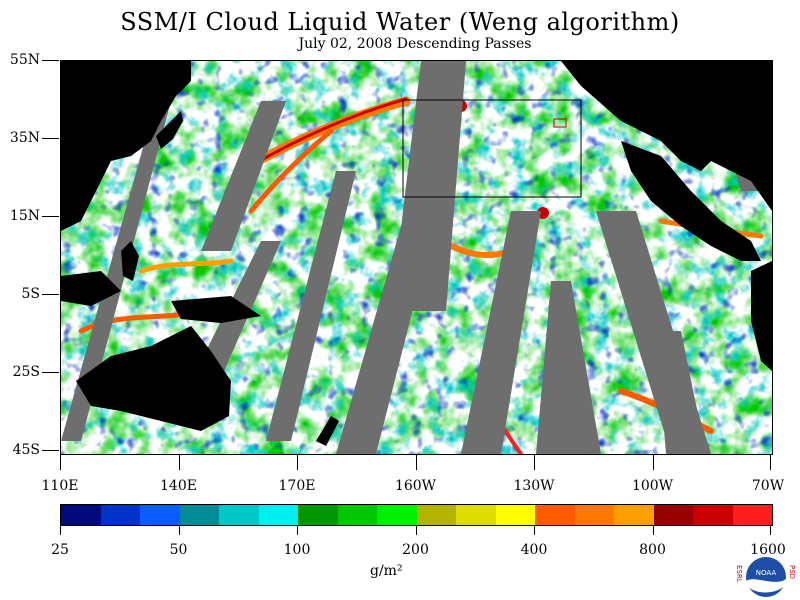 The width and height of the screenshot is (800, 600). Describe the element at coordinates (297, 550) in the screenshot. I see `colorbar-label: 100` at that location.